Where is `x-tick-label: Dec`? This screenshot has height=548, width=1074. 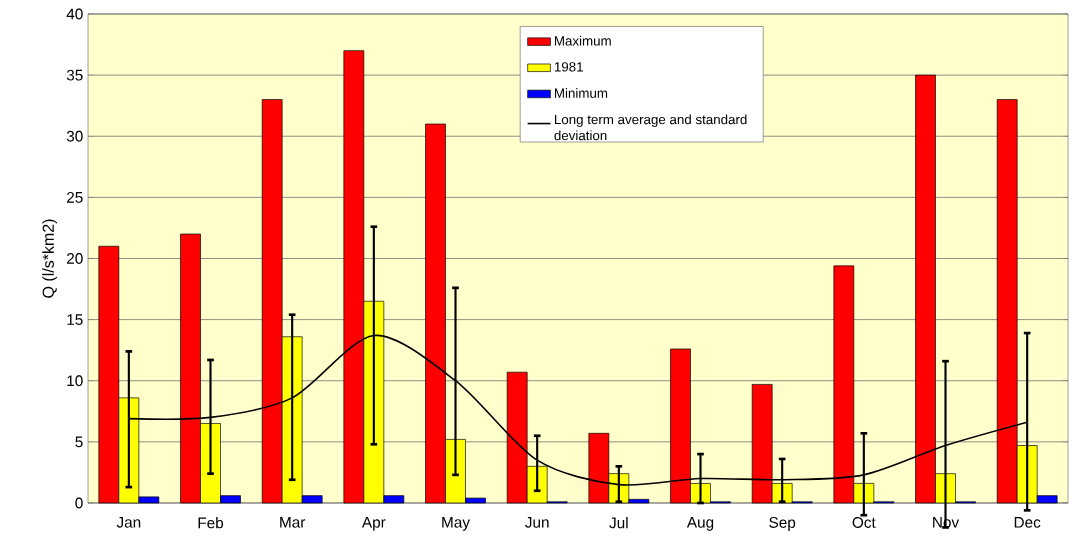 x-tick-label: Dec is located at coordinates (1027, 522).